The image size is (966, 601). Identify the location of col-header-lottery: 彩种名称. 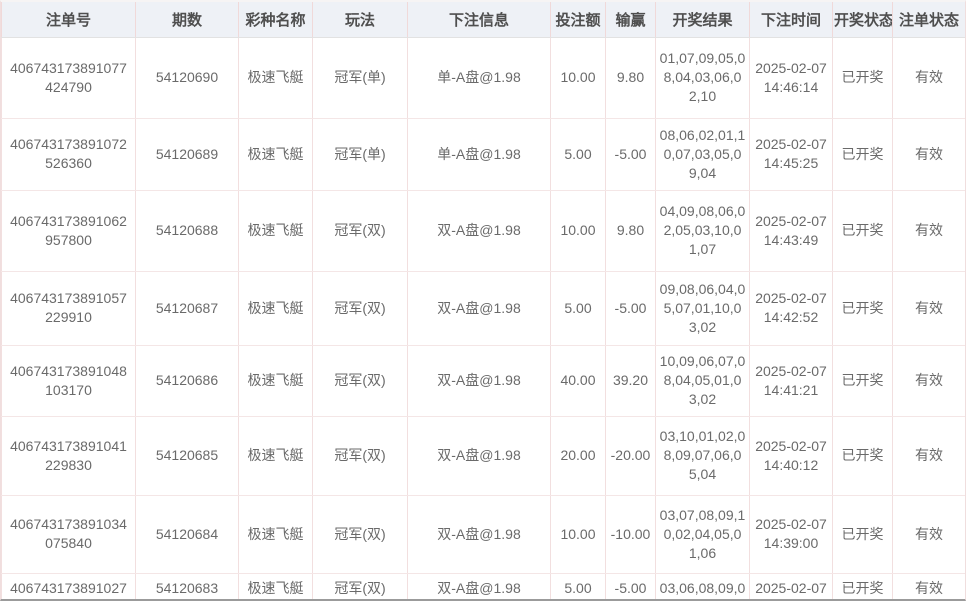
(275, 20).